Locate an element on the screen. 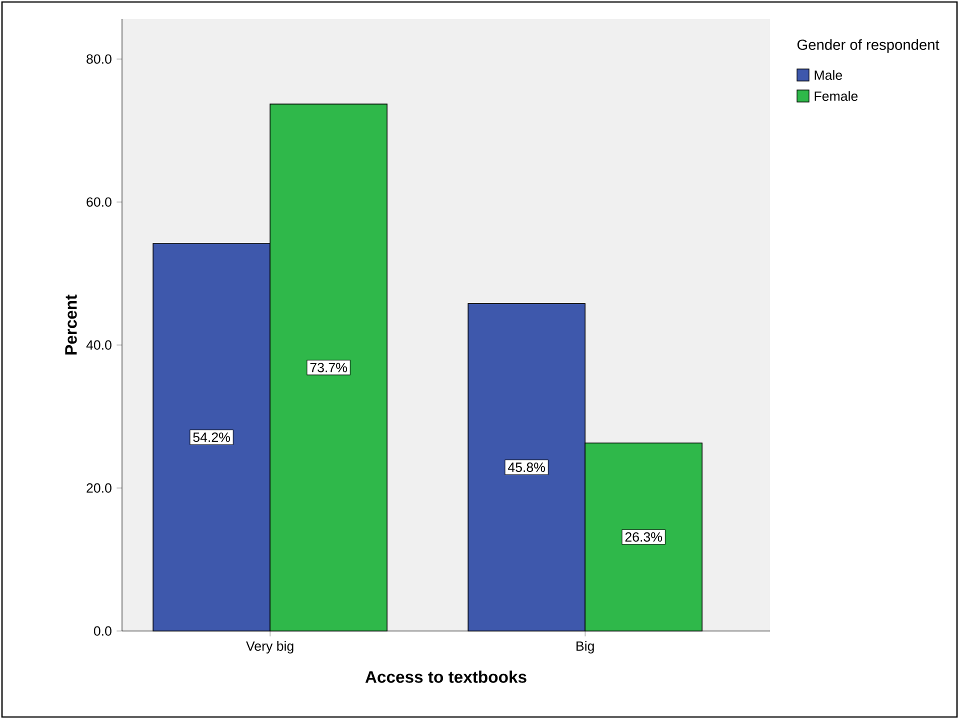 The height and width of the screenshot is (719, 960). y-axis-title: Percent is located at coordinates (71, 324).